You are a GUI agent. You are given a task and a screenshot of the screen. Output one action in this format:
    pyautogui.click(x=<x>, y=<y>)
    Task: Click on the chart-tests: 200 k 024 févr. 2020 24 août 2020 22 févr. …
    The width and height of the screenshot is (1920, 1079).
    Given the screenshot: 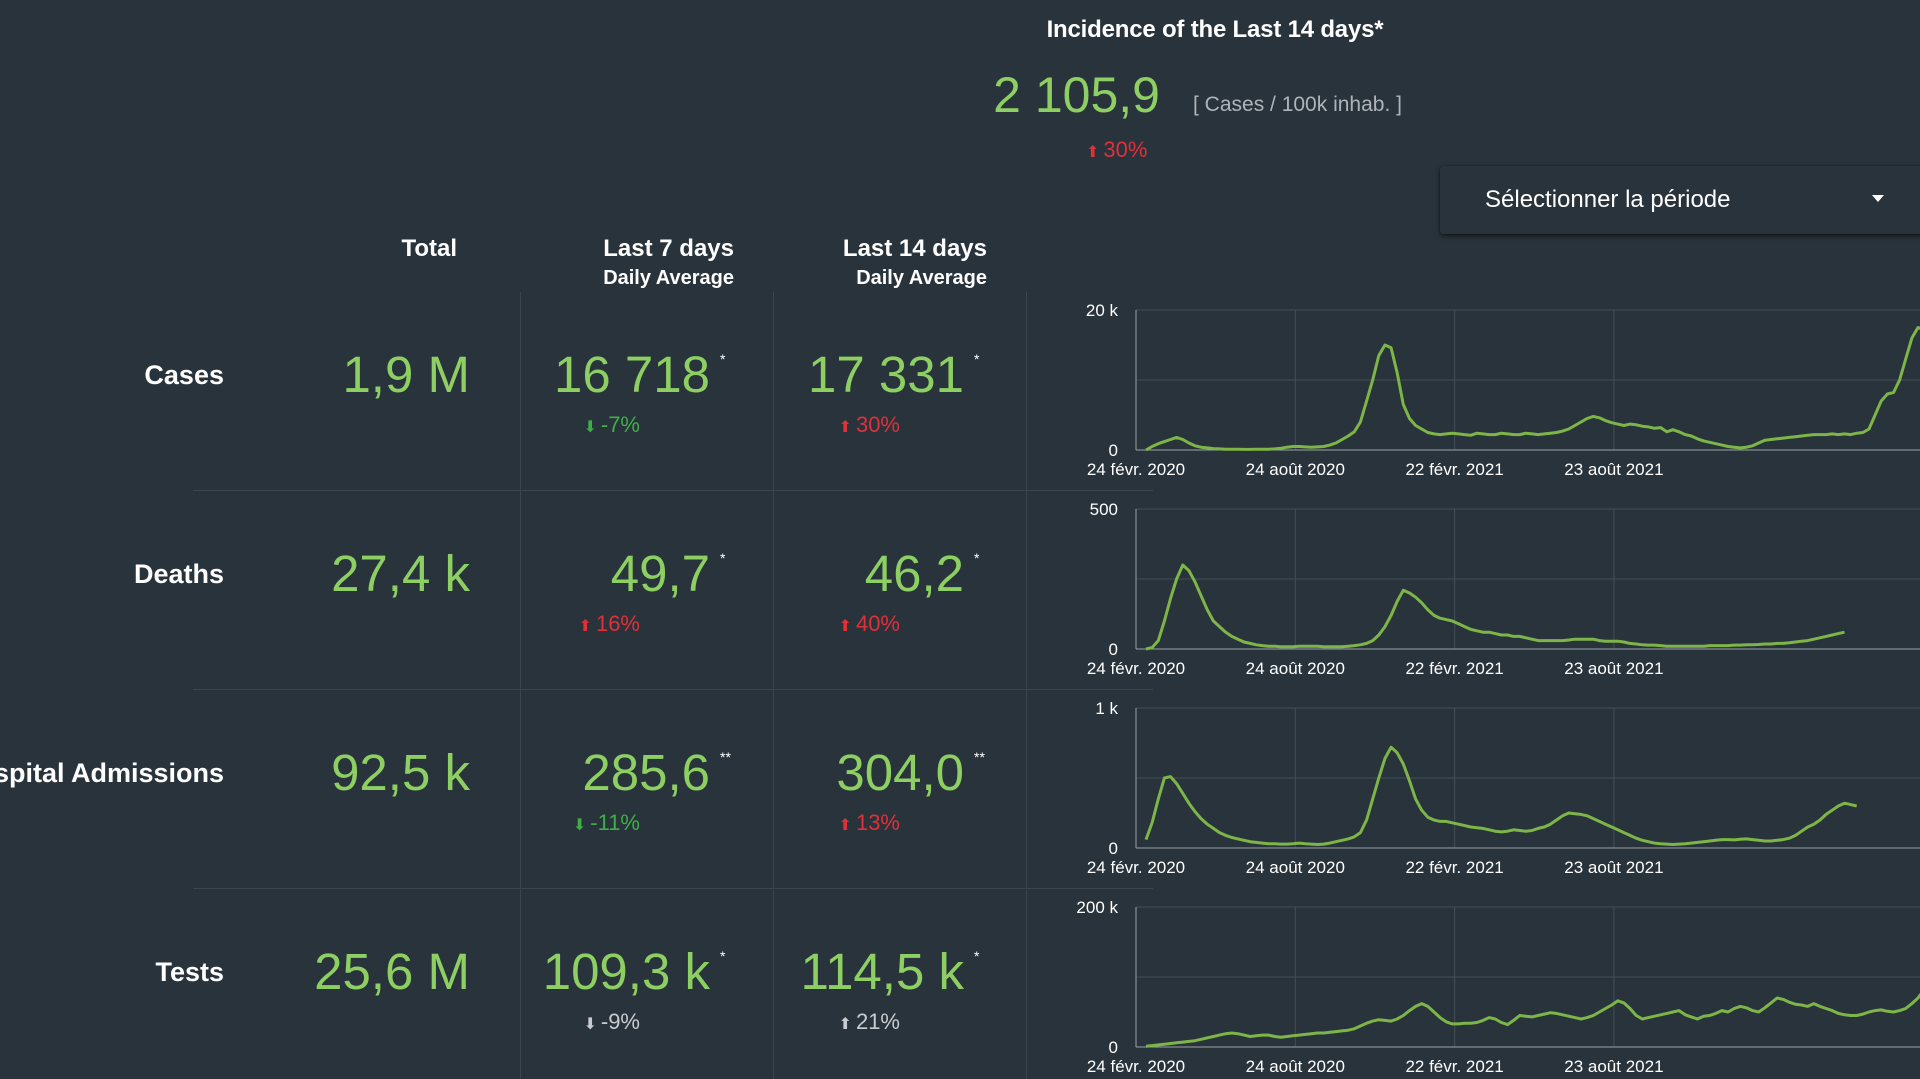 What is the action you would take?
    pyautogui.click(x=1498, y=987)
    